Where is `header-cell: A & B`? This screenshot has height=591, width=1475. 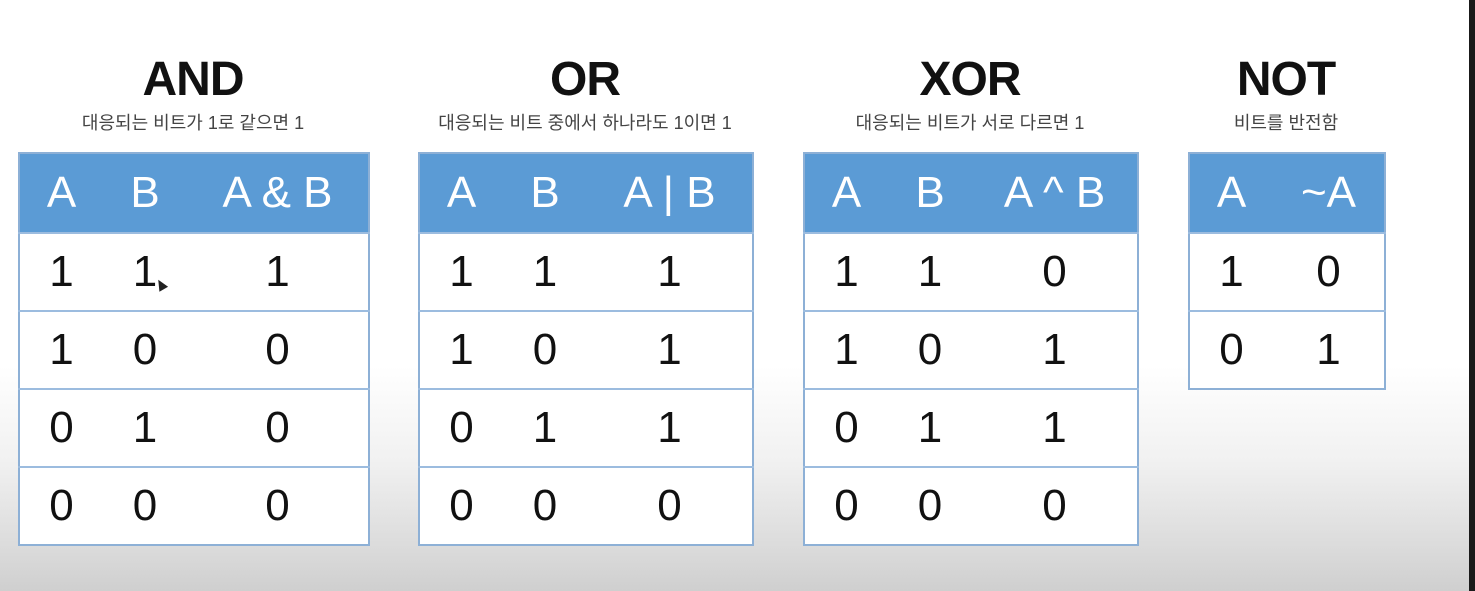
header-cell: A & B is located at coordinates (278, 193).